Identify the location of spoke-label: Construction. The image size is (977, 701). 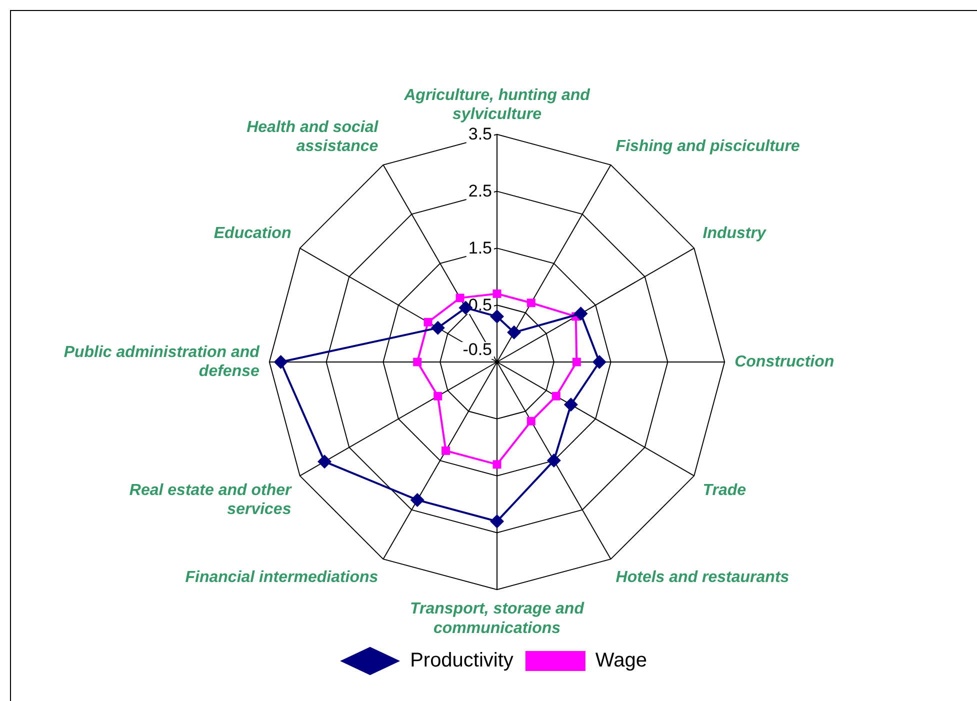
(784, 361).